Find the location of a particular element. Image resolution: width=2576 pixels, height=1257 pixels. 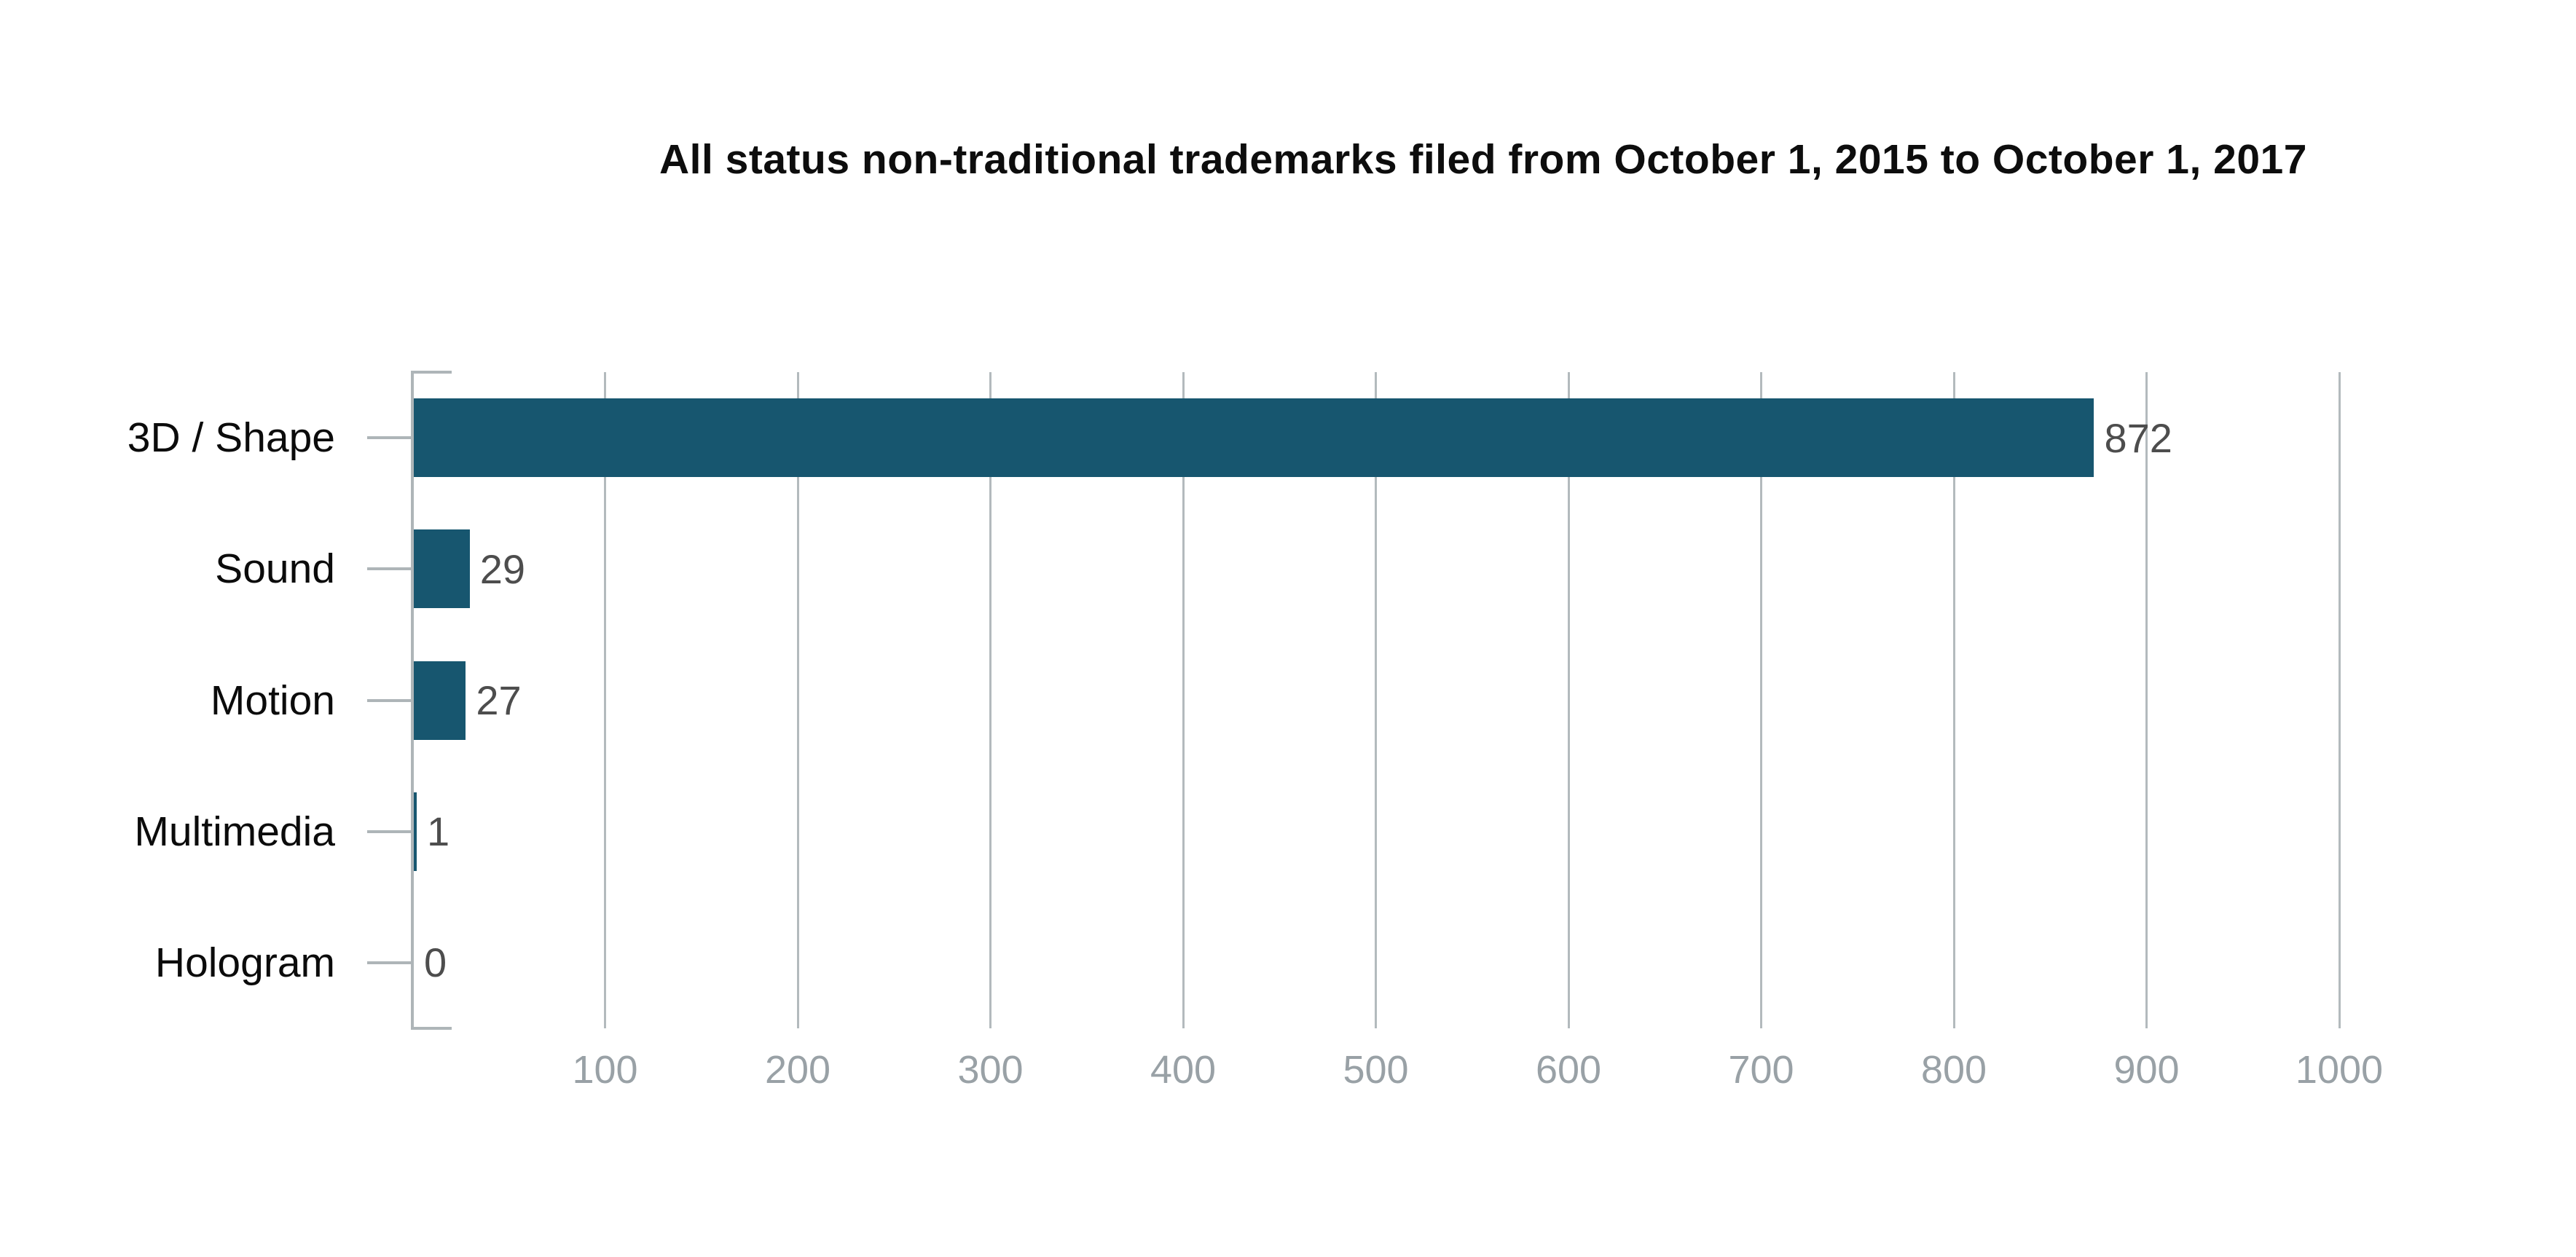

value-label-motion: 27 is located at coordinates (499, 700).